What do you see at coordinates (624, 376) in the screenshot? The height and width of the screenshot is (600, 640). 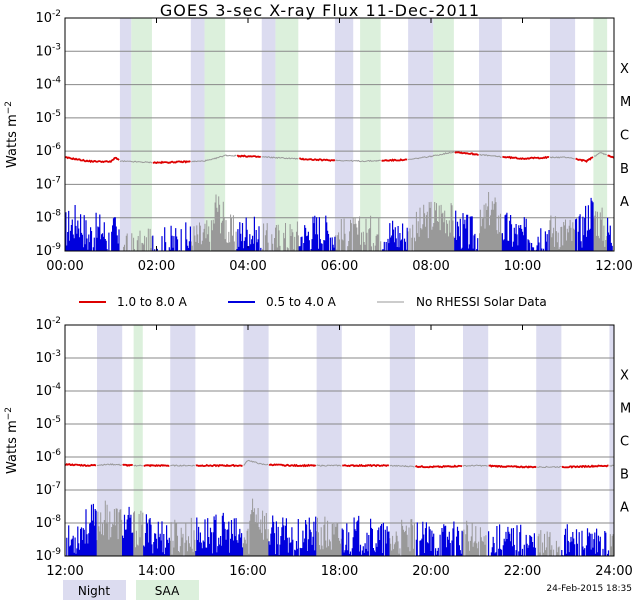 I see `bottom-goes-class-X: X` at bounding box center [624, 376].